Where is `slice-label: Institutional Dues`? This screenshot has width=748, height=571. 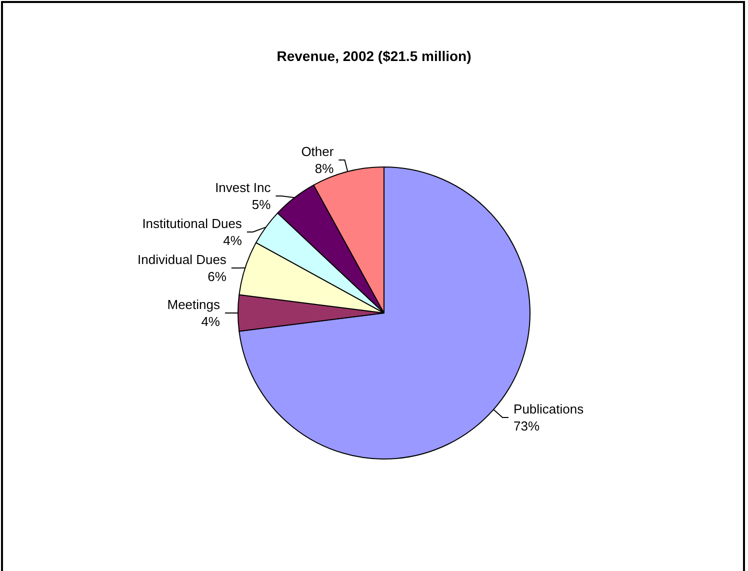 slice-label: Institutional Dues is located at coordinates (192, 223).